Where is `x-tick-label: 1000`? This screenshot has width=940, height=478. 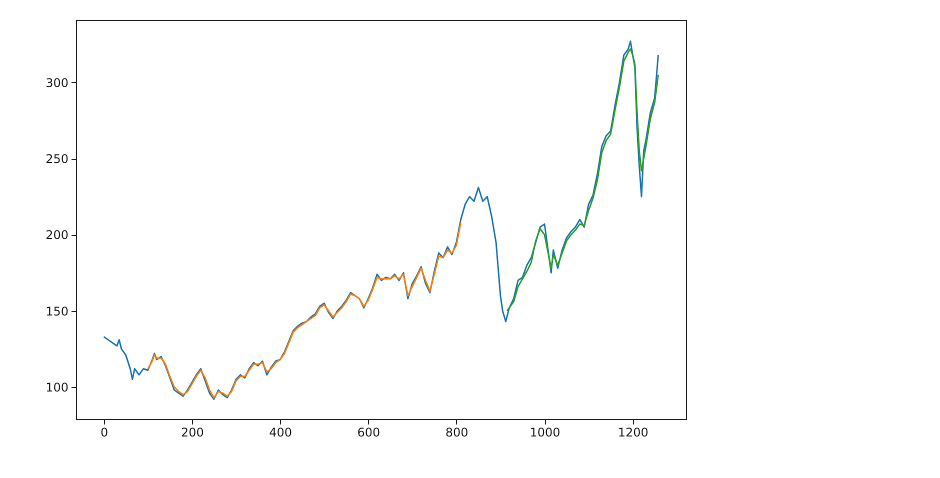 x-tick-label: 1000 is located at coordinates (545, 433).